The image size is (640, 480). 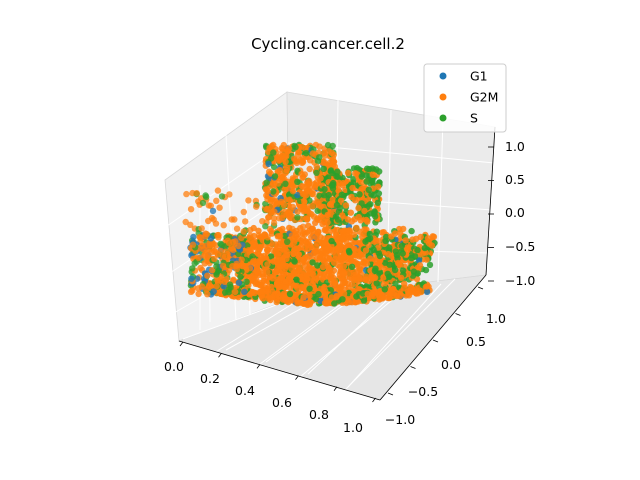 I want to click on y-tick-label: −1.0, so click(x=400, y=419).